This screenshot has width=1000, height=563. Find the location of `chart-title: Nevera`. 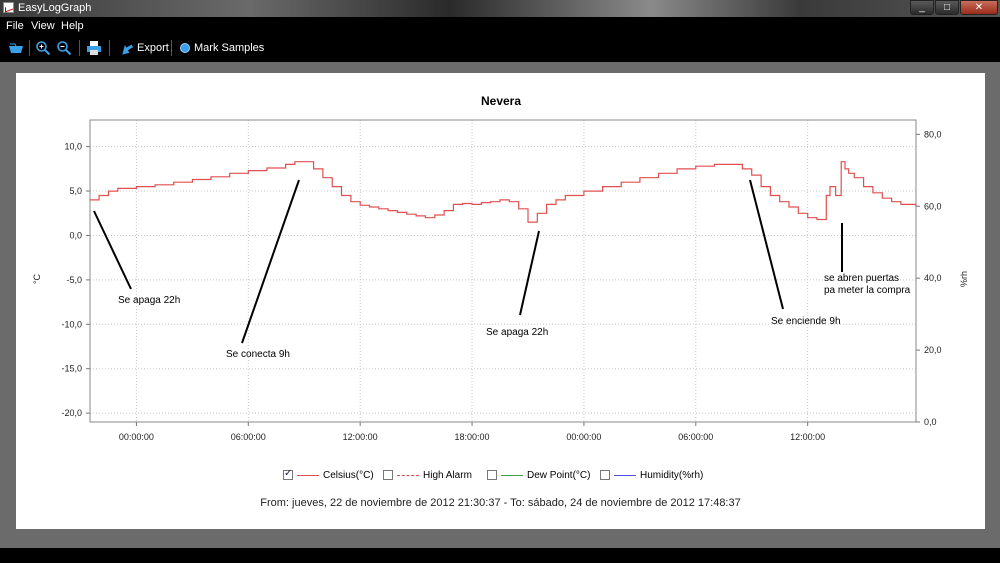

chart-title: Nevera is located at coordinates (501, 101).